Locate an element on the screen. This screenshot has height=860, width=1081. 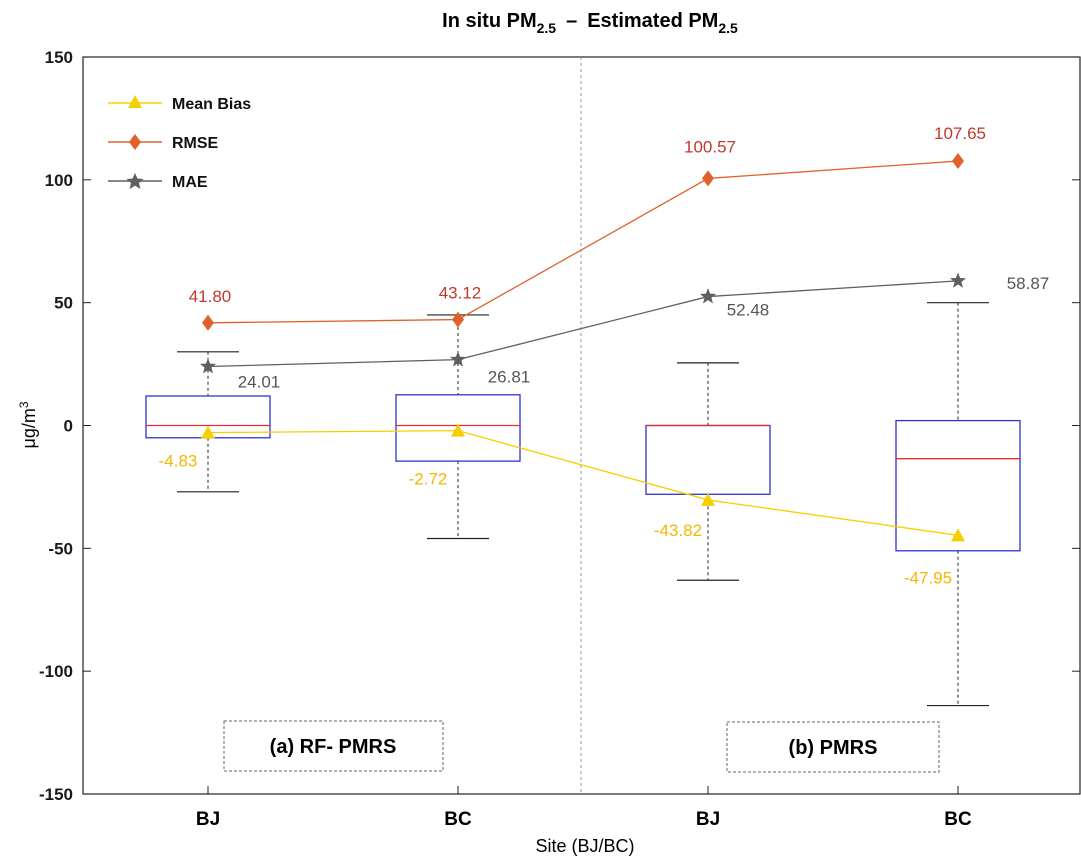
panel-b-label: (b) PMRS is located at coordinates (833, 748).